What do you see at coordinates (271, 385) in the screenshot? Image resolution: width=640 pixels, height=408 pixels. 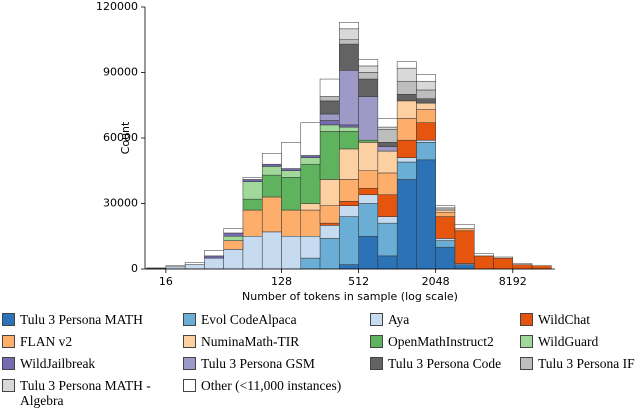 I see `legend-label: Other (<11,000 instances)` at bounding box center [271, 385].